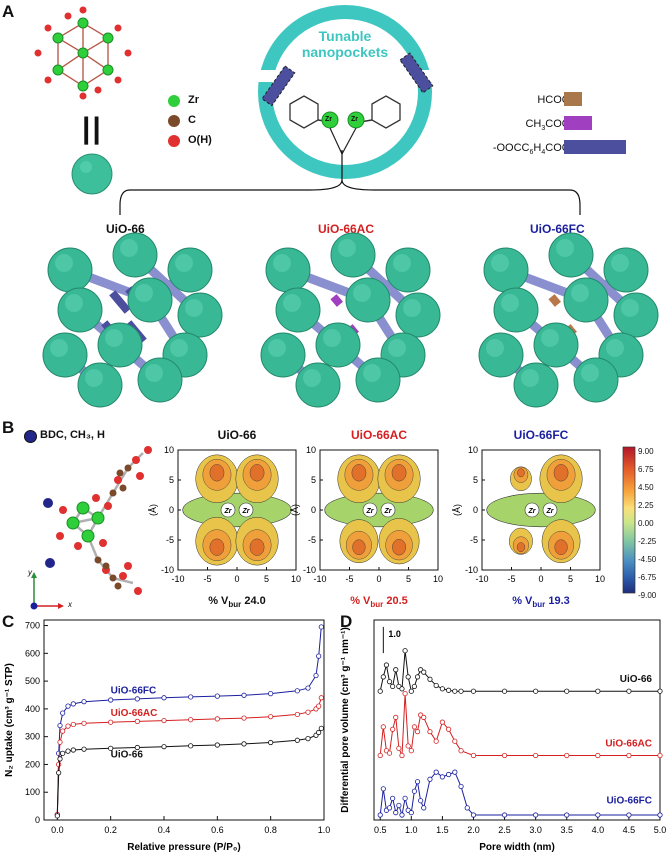 Image resolution: width=672 pixels, height=860 pixels. What do you see at coordinates (646, 505) in the screenshot?
I see `colorbar-tick-label: 2.25` at bounding box center [646, 505].